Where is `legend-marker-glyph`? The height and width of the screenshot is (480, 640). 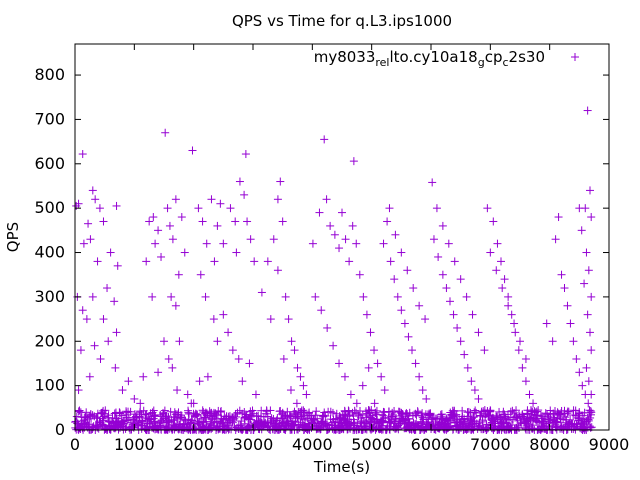
legend-marker-glyph is located at coordinates (575, 57).